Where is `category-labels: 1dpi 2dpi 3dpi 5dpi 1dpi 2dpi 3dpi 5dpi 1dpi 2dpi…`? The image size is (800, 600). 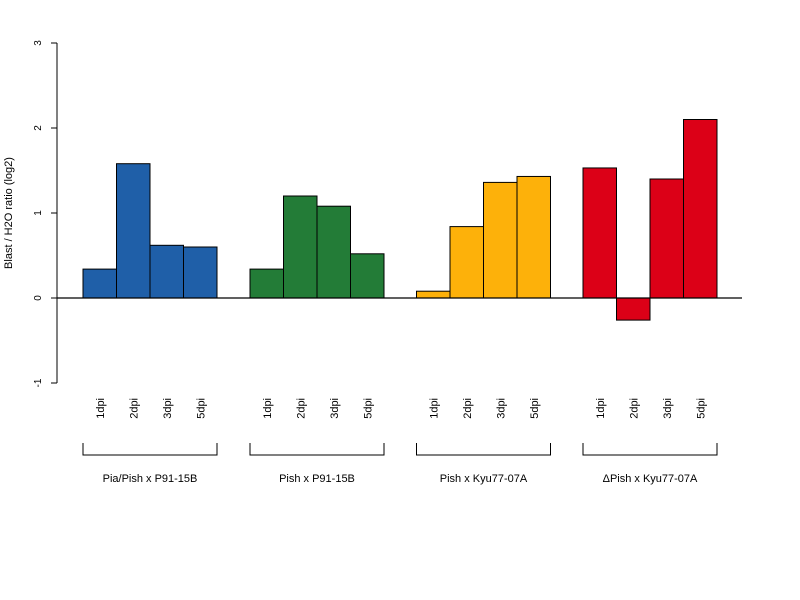
category-labels: 1dpi 2dpi 3dpi 5dpi 1dpi 2dpi 3dpi 5dpi 1dpi 2dpi… is located at coordinates (401, 408).